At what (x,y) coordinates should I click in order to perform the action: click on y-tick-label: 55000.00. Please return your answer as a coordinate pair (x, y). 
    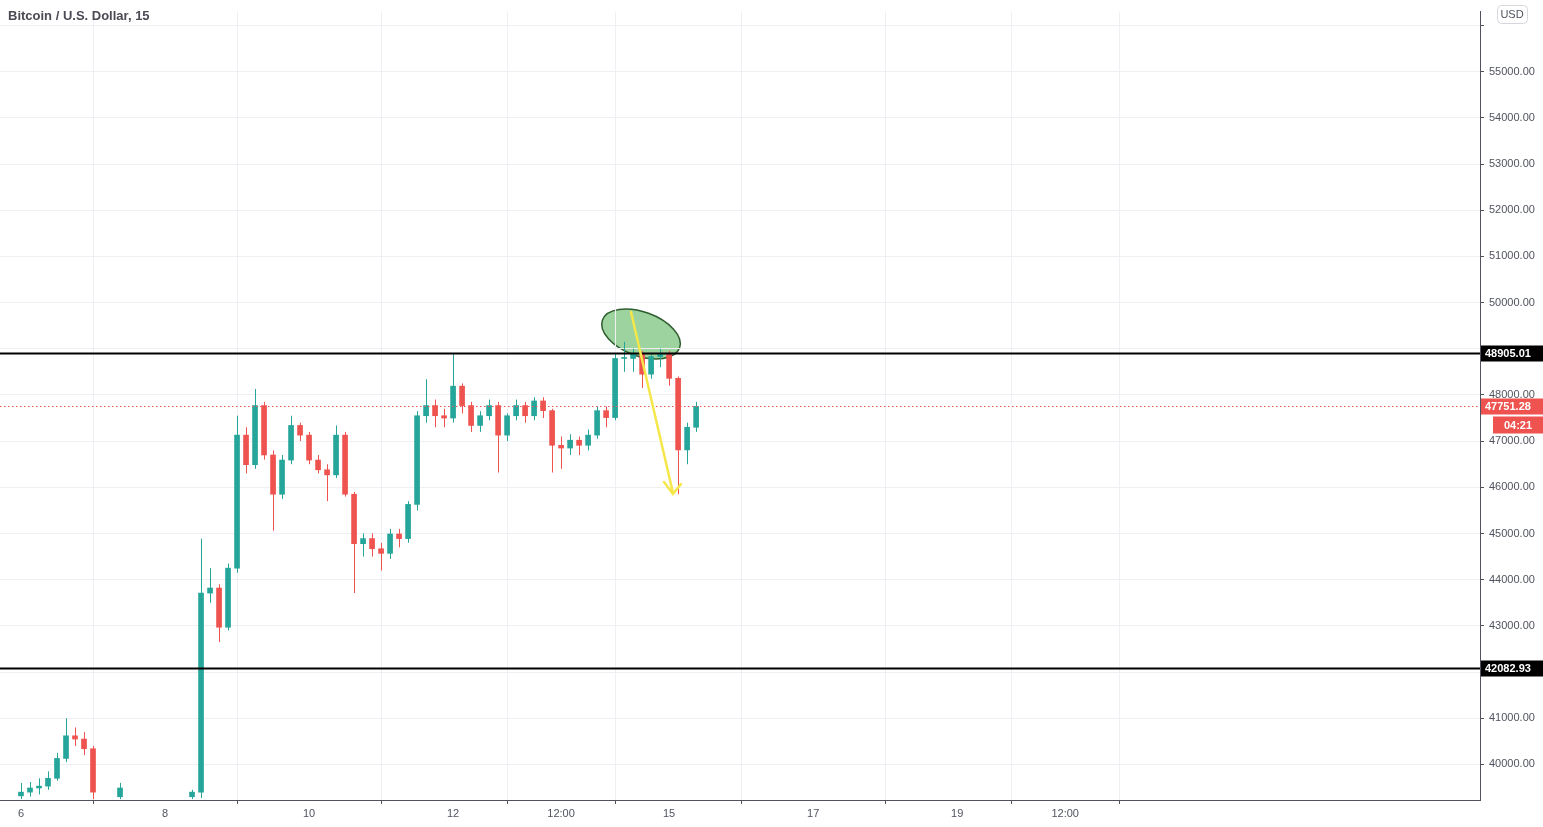
    Looking at the image, I should click on (1512, 70).